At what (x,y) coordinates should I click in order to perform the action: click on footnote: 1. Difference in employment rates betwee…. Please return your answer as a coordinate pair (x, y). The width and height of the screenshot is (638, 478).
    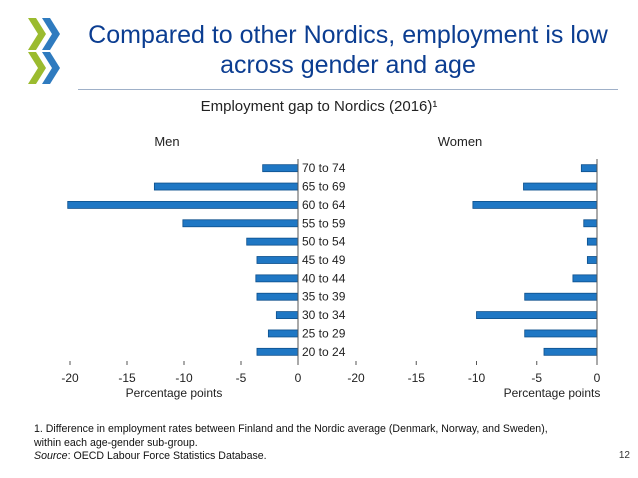
    Looking at the image, I should click on (291, 436).